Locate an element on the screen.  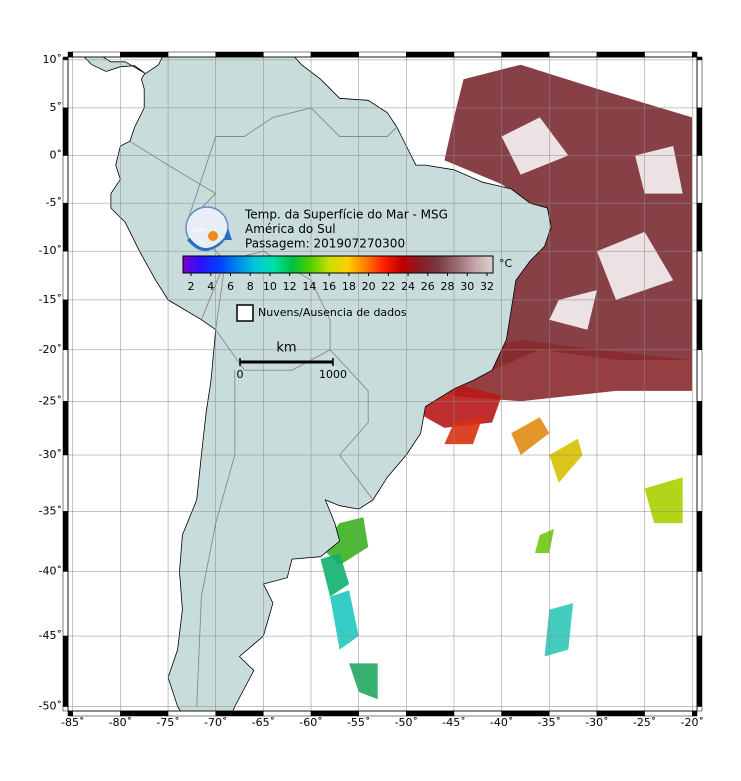
no-data-swatch is located at coordinates (245, 313).